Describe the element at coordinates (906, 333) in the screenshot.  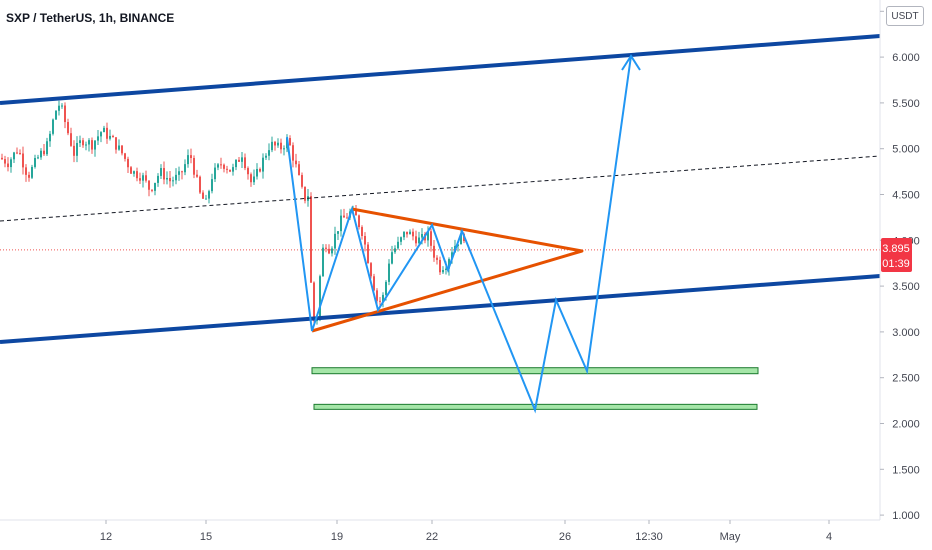
I see `y-tick-label: 3.000` at that location.